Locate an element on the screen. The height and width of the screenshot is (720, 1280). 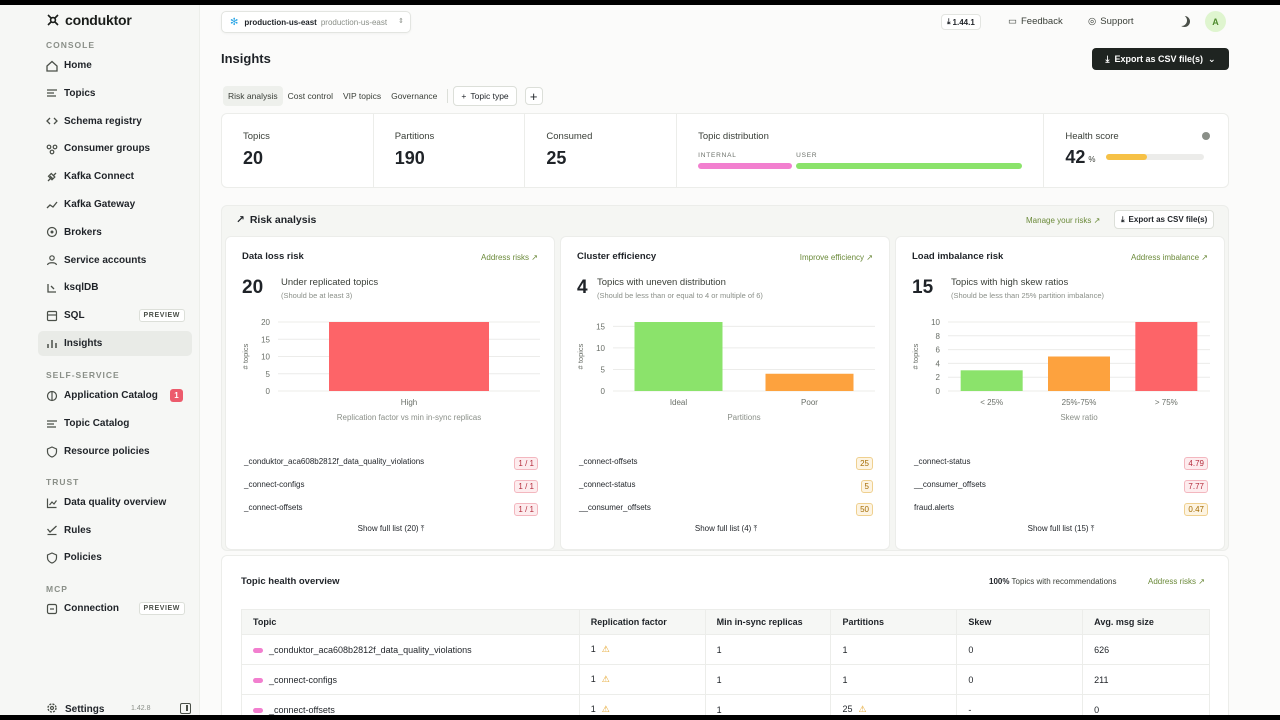
sidebar-item-ksqldb: ksqlDB is located at coordinates (115, 287).